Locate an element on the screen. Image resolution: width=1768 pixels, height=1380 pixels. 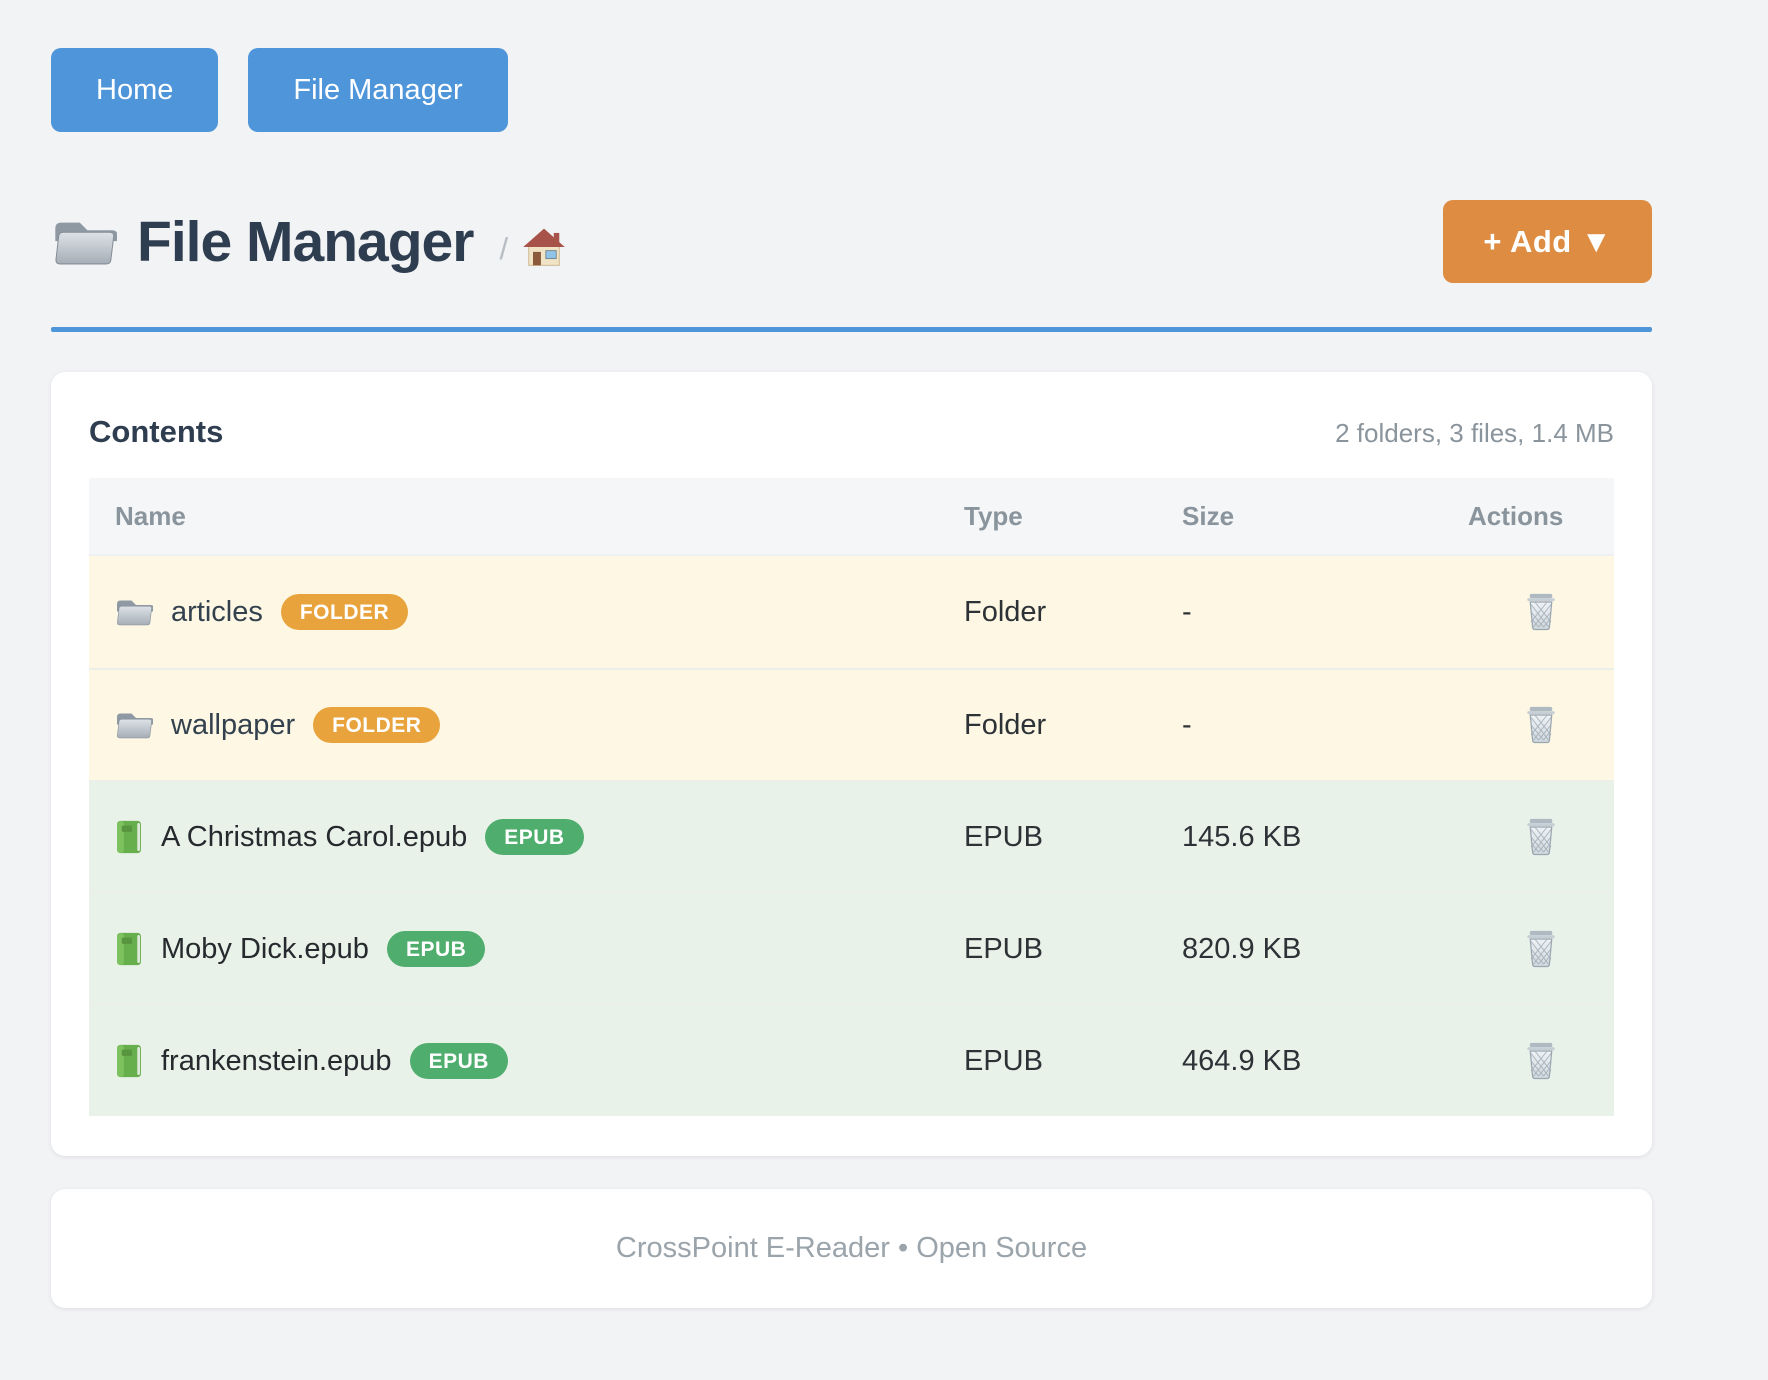
add-button: + Add ▼ is located at coordinates (1547, 241).